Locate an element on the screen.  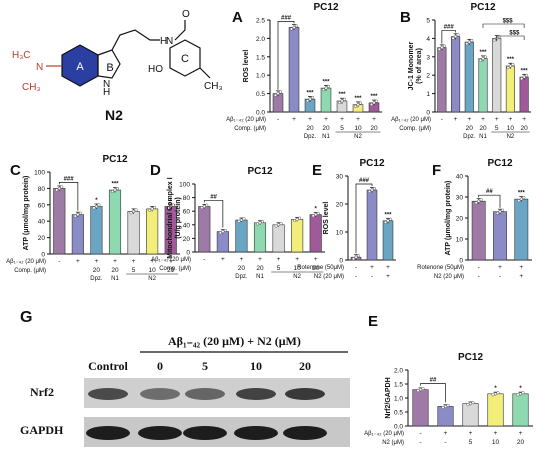
y-tick-label: 0.0 is located at coordinates (398, 427).